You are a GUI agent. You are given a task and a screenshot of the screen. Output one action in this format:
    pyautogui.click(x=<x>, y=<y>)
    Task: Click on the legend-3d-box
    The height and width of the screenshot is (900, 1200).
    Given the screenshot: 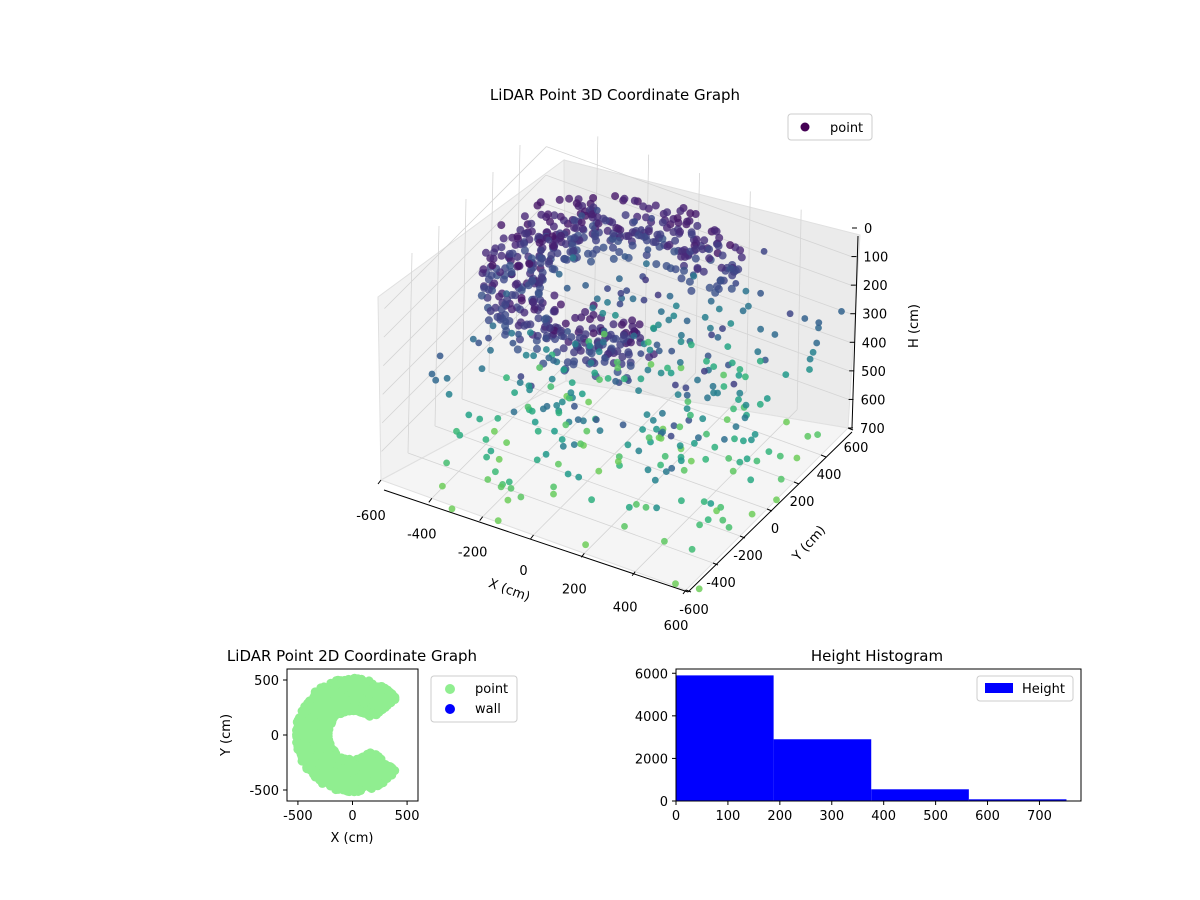 What is the action you would take?
    pyautogui.click(x=830, y=127)
    